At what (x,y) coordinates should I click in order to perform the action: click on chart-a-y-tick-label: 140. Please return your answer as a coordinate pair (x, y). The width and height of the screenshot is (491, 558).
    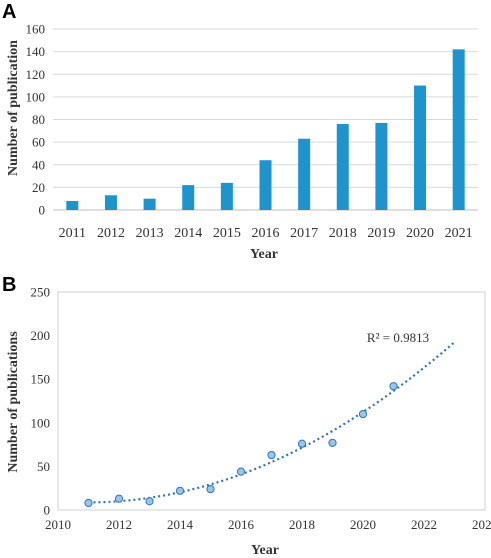
    Looking at the image, I should click on (36, 51).